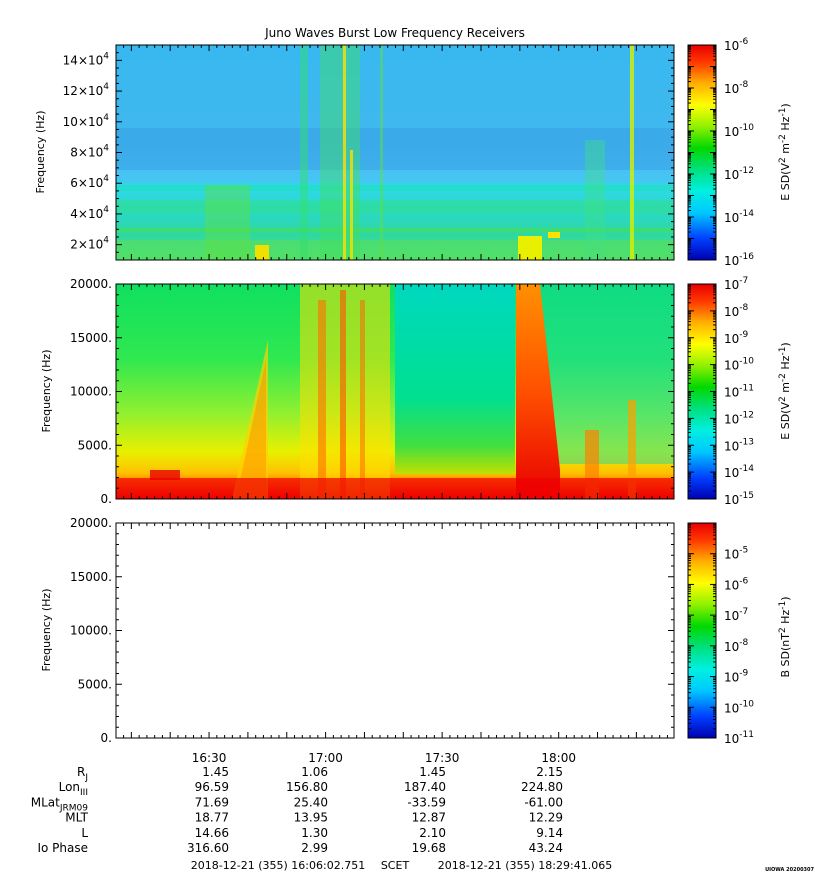 This screenshot has height=880, width=815. Describe the element at coordinates (736, 554) in the screenshot. I see `colorbar-tick-label: 10⁻⁵` at that location.